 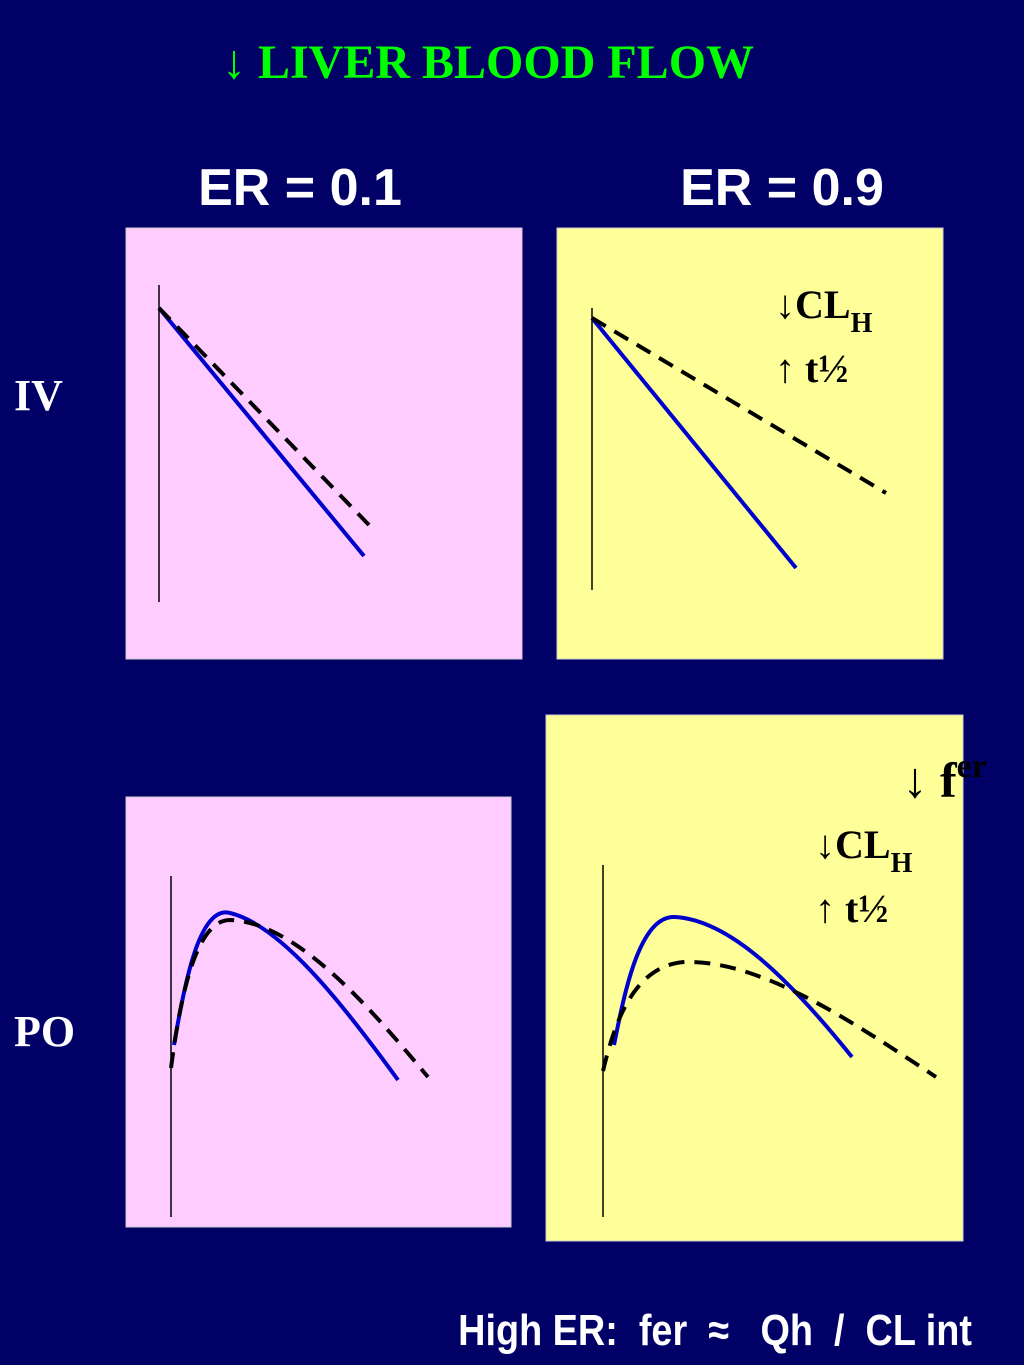 I want to click on superscript: er, so click(x=972, y=766).